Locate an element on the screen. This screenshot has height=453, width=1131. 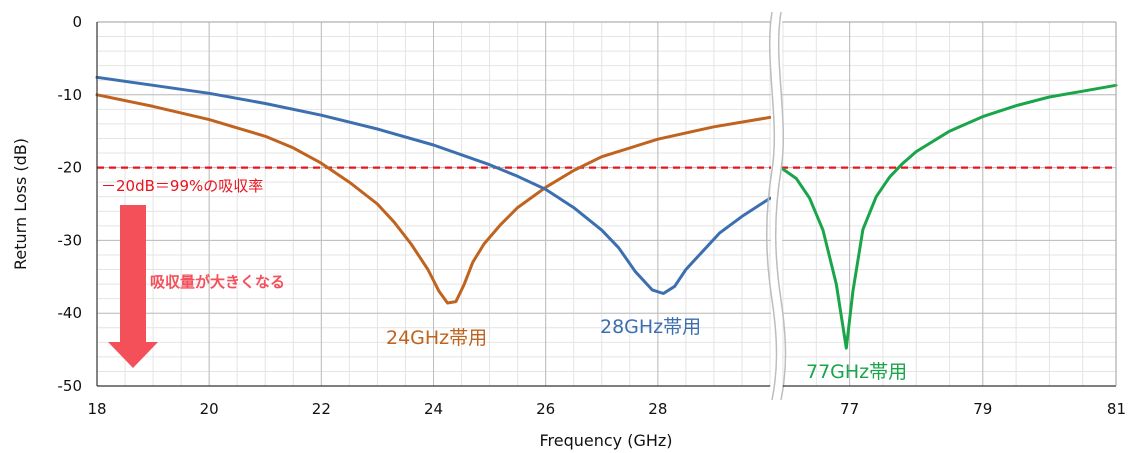
y-tick-label: -40 is located at coordinates (70, 313).